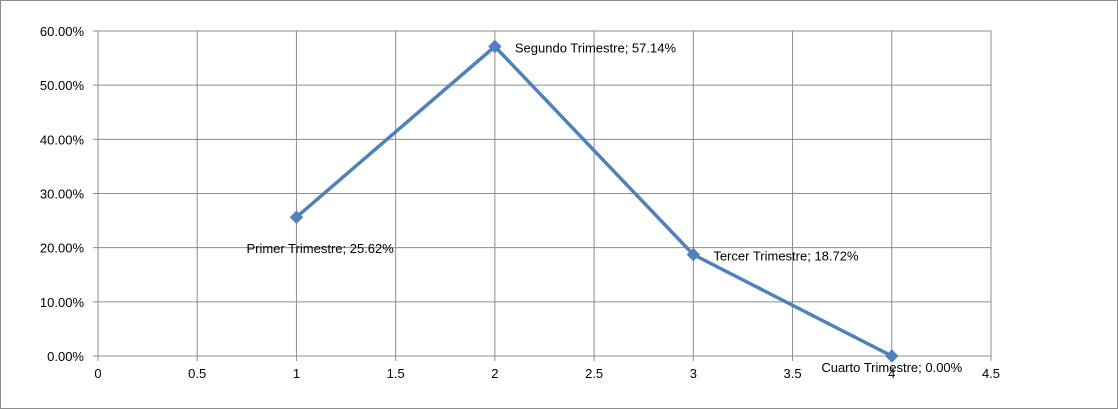  What do you see at coordinates (62, 31) in the screenshot?
I see `y-tick-label: 60.00%` at bounding box center [62, 31].